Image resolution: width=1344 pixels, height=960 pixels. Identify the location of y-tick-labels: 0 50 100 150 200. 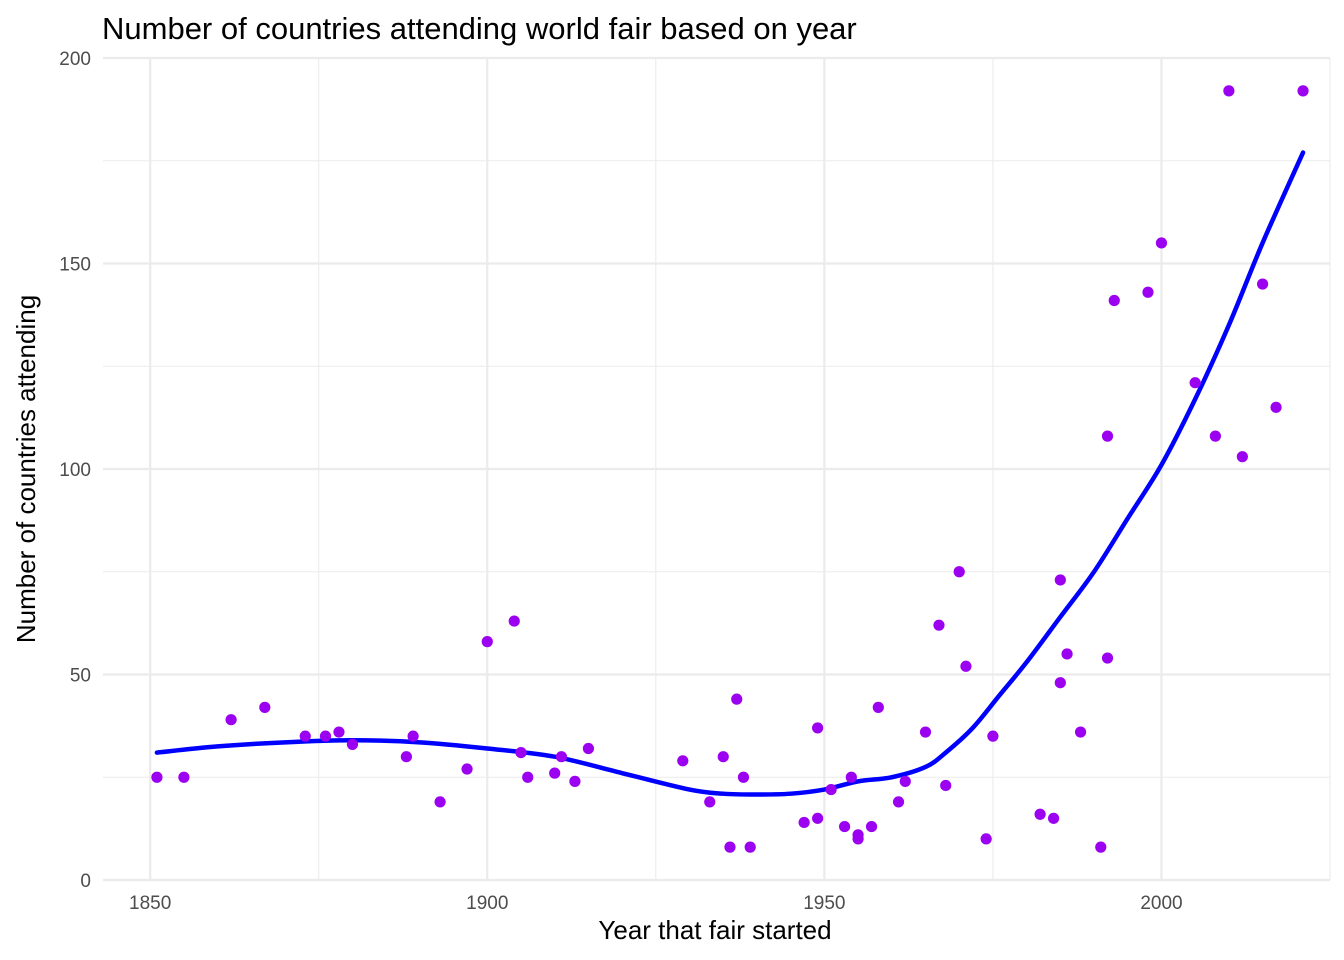
(75, 470).